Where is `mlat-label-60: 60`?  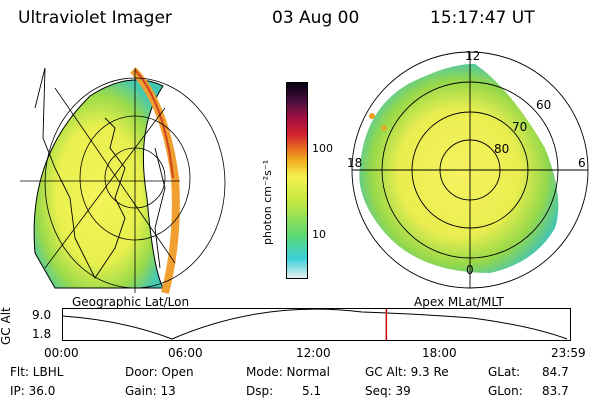
mlat-label-60: 60 is located at coordinates (544, 105).